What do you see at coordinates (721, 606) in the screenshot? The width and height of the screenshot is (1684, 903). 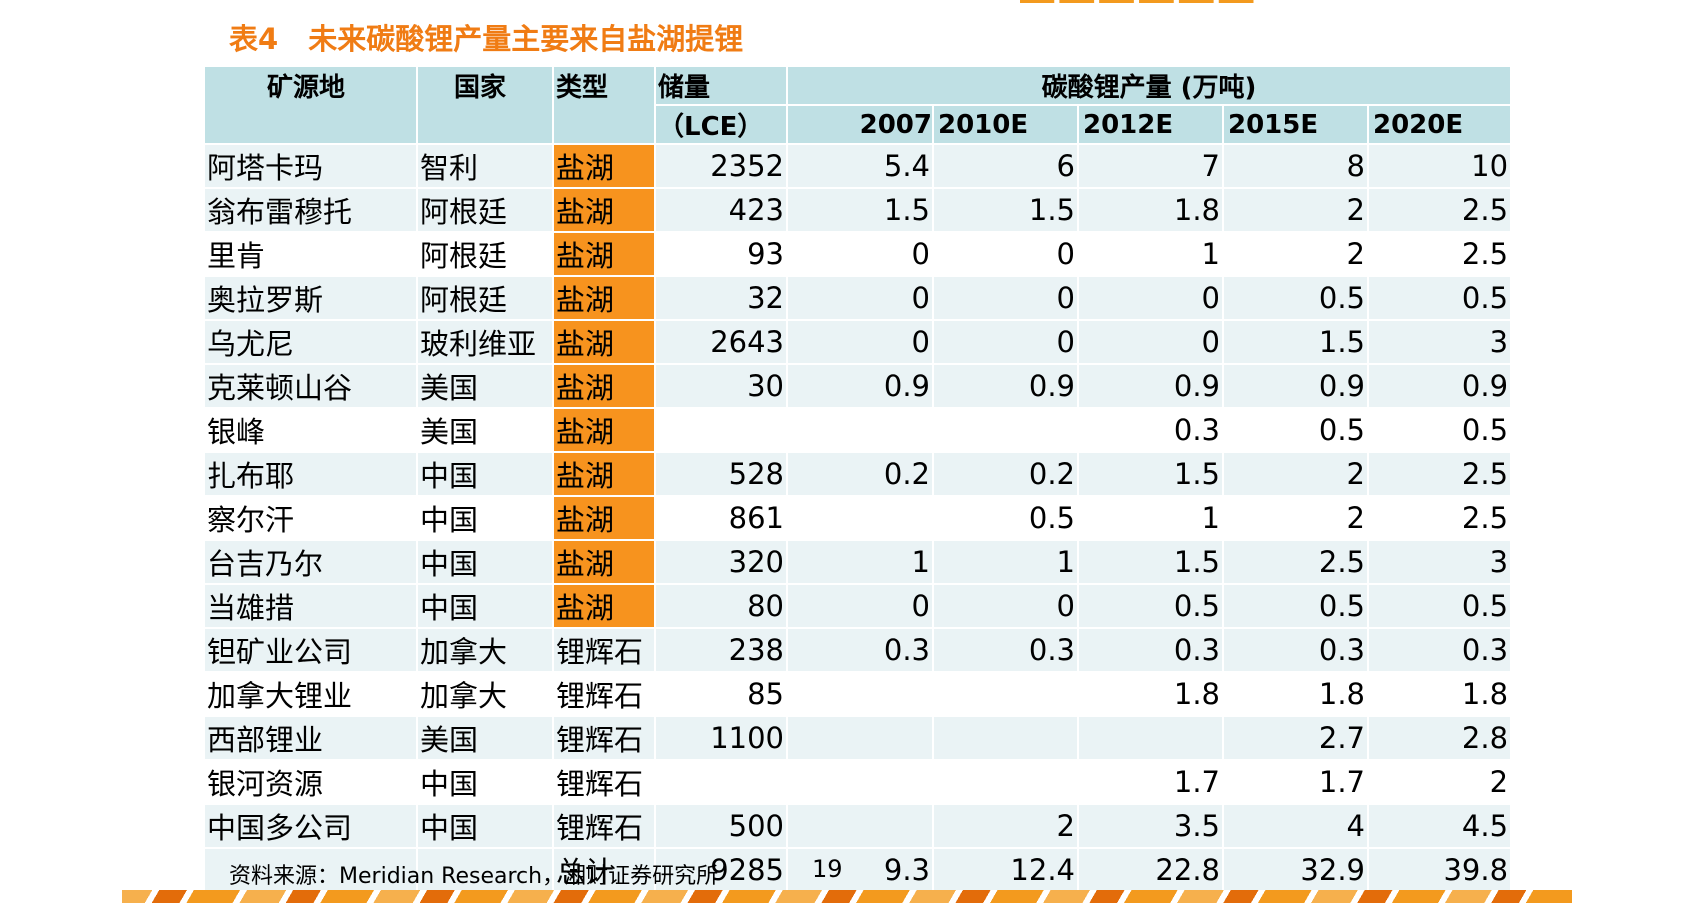 I see `cell-reserve: 80` at bounding box center [721, 606].